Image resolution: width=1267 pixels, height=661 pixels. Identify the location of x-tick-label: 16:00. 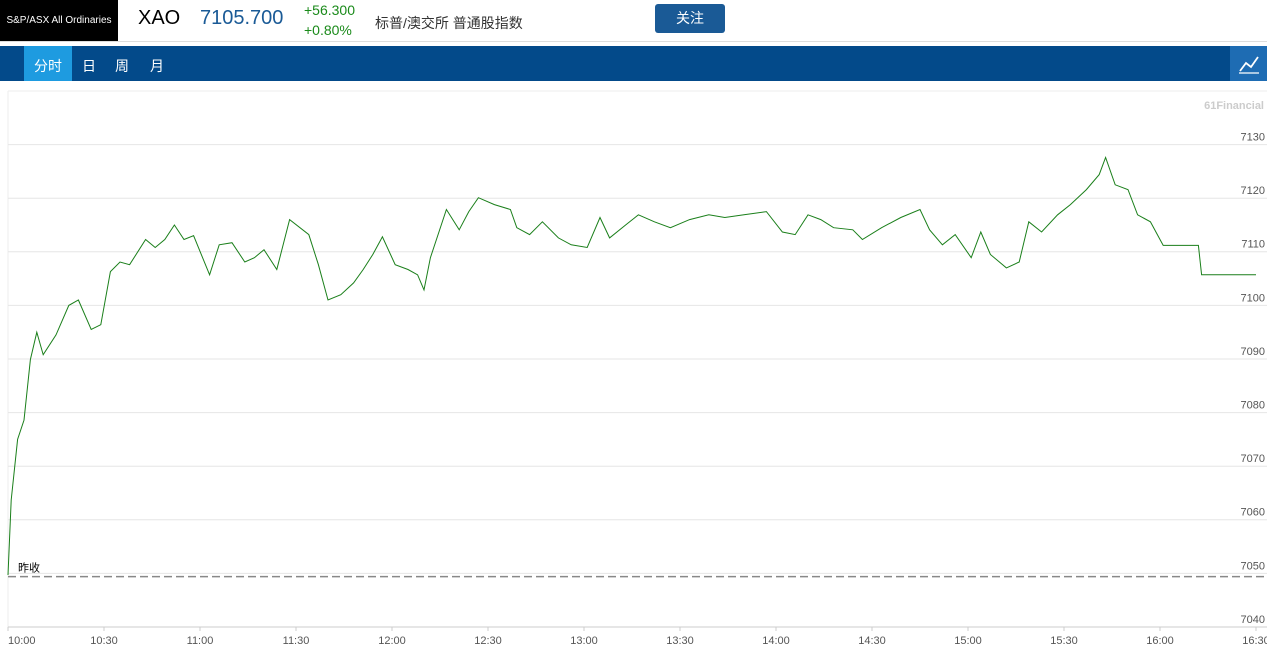
(1160, 641).